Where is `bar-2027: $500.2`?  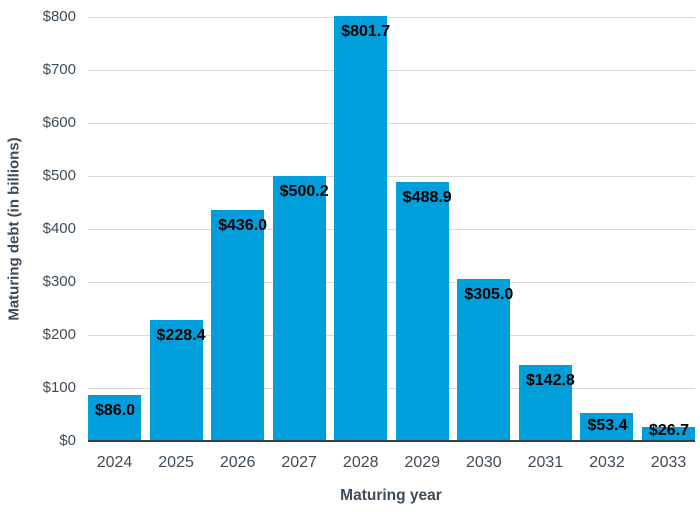 bar-2027: $500.2 is located at coordinates (300, 308).